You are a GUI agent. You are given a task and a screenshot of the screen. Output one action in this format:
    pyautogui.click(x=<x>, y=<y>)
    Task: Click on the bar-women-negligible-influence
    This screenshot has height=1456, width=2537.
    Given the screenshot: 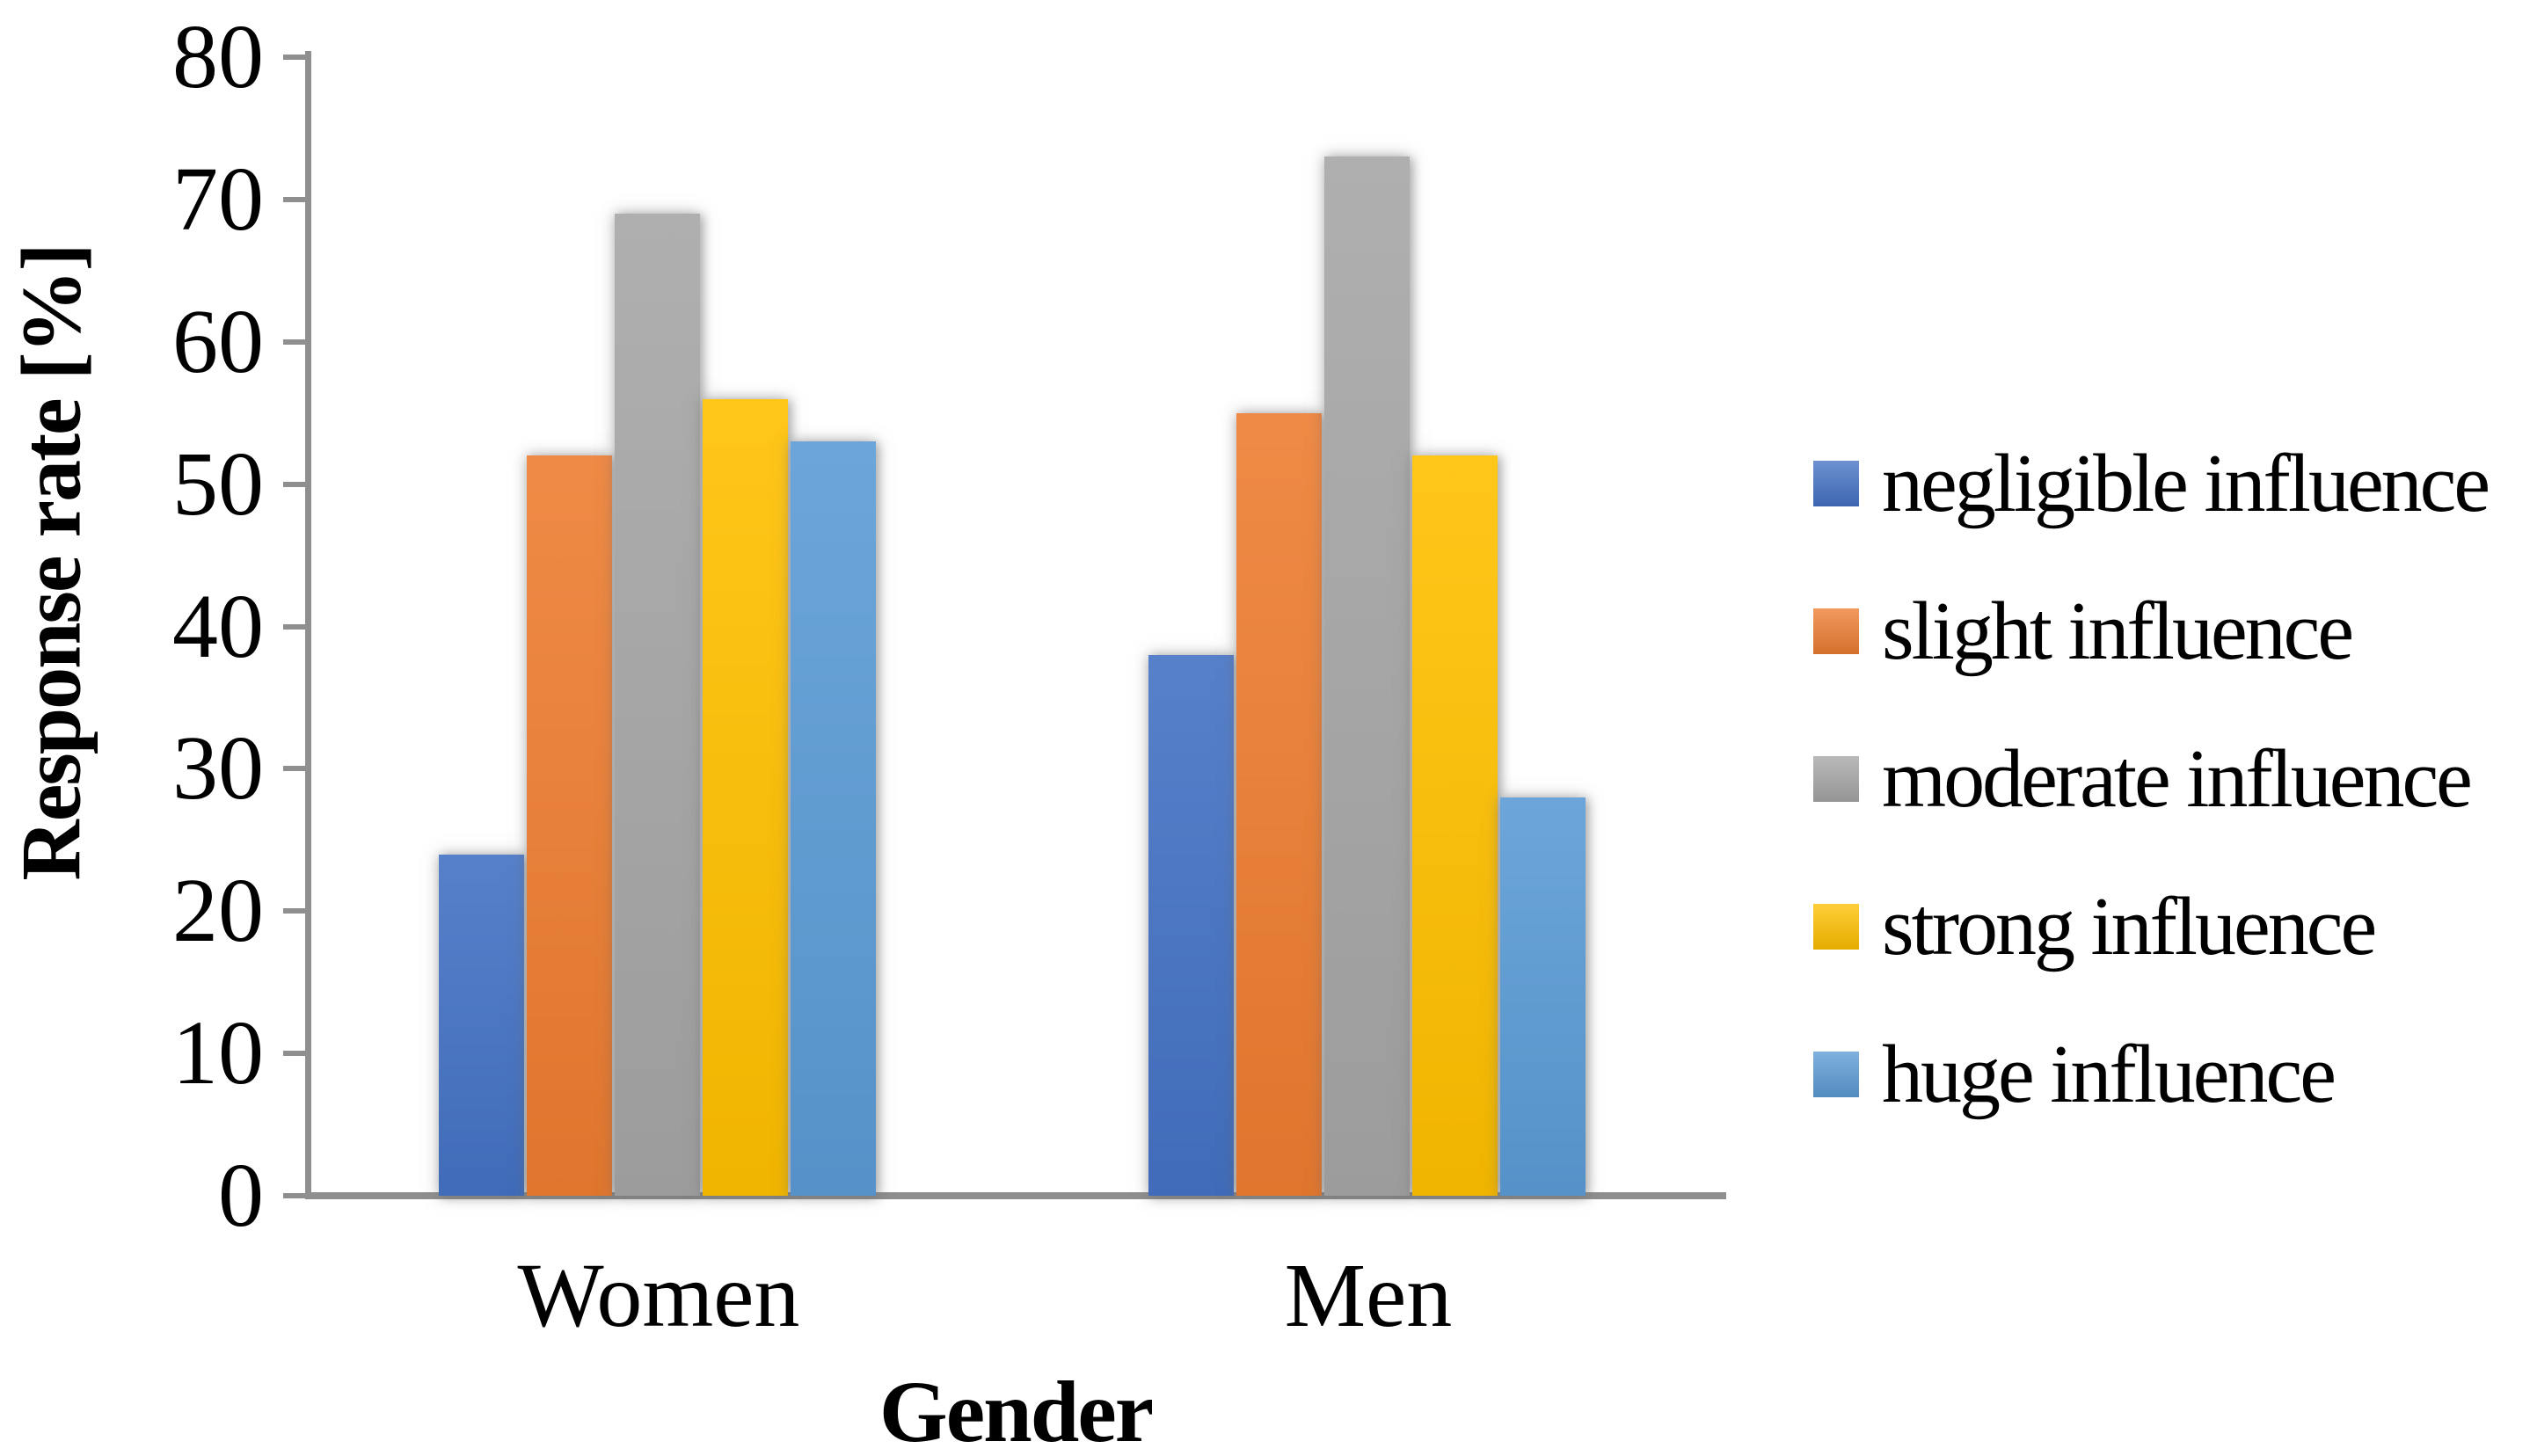 What is the action you would take?
    pyautogui.click(x=482, y=1025)
    